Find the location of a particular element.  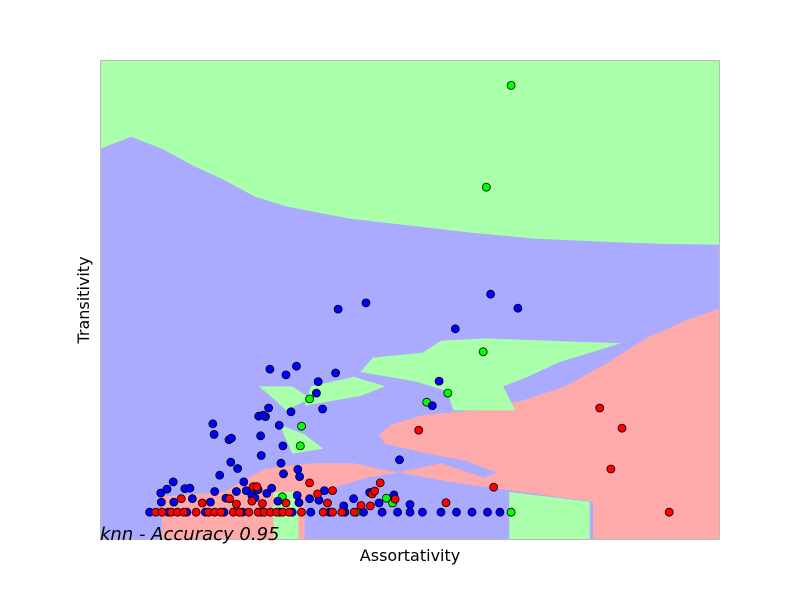

x-axis-label: Assortativity is located at coordinates (410, 555).